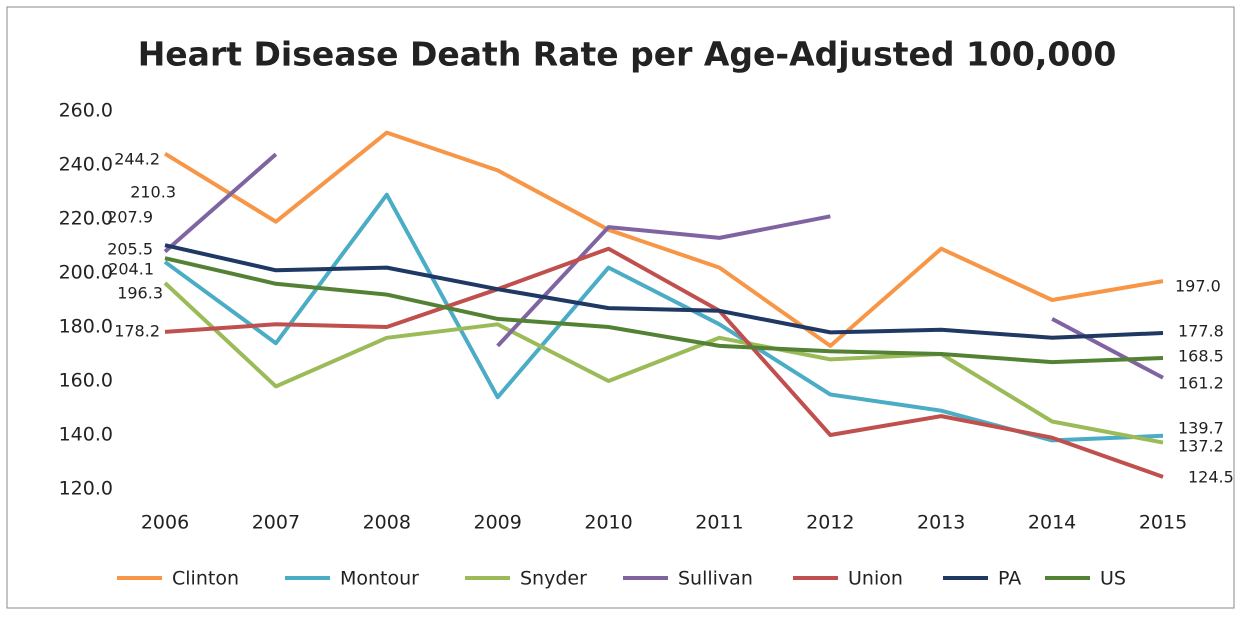  What do you see at coordinates (1009, 579) in the screenshot?
I see `legend-label: PA` at bounding box center [1009, 579].